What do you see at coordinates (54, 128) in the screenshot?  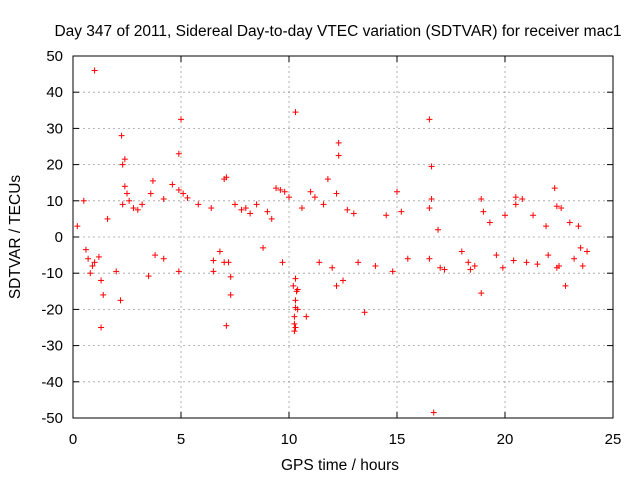 I see `y-tick-label: 30` at bounding box center [54, 128].